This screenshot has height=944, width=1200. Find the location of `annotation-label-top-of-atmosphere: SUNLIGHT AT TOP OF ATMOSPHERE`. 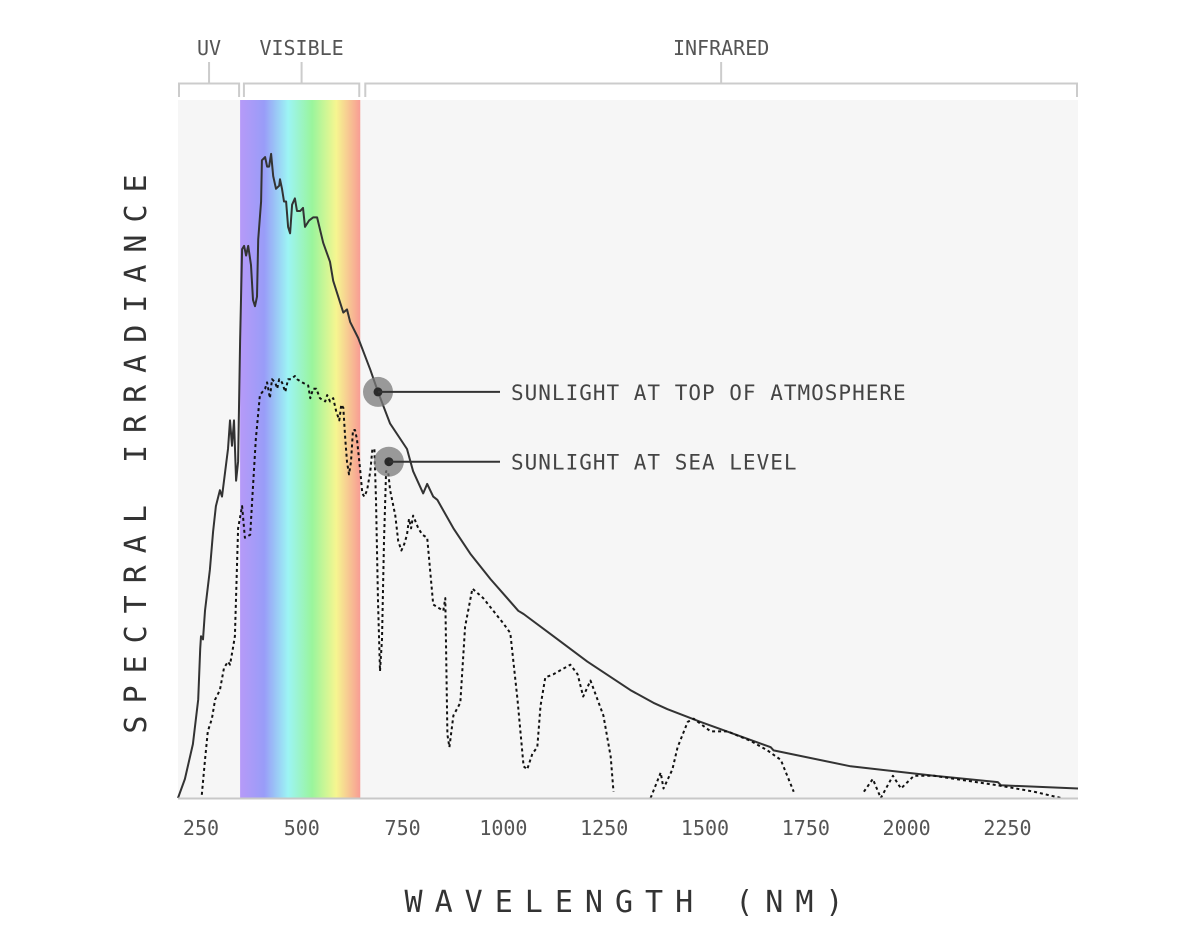

annotation-label-top-of-atmosphere: SUNLIGHT AT TOP OF ATMOSPHERE is located at coordinates (709, 393).